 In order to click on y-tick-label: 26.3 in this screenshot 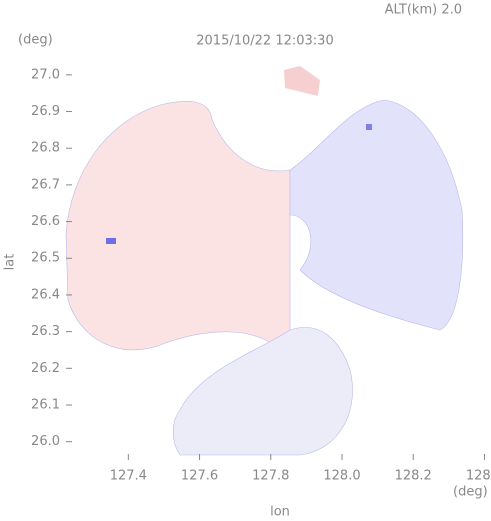, I will do `click(45, 331)`.